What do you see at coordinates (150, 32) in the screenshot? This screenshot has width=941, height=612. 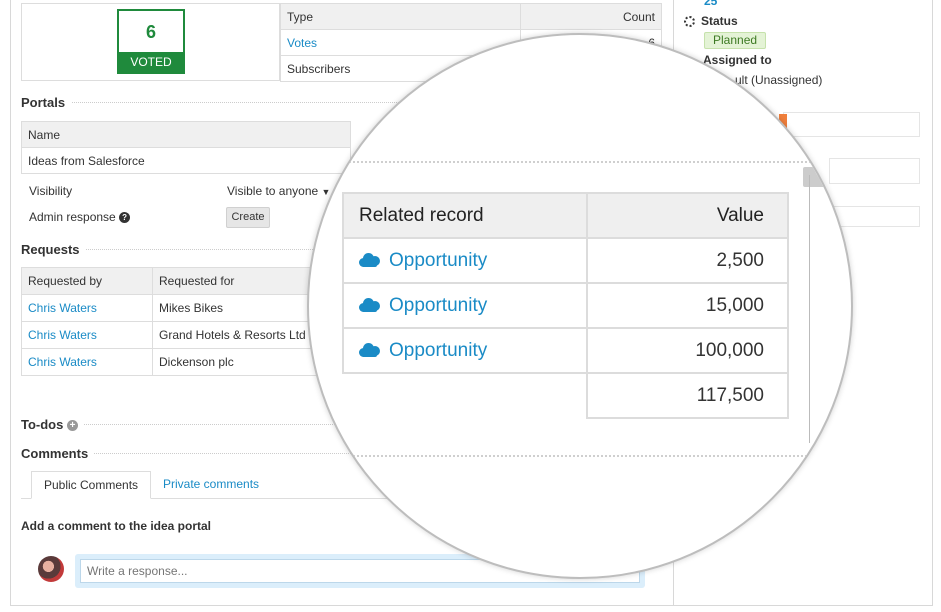 I see `vote-count: 6` at bounding box center [150, 32].